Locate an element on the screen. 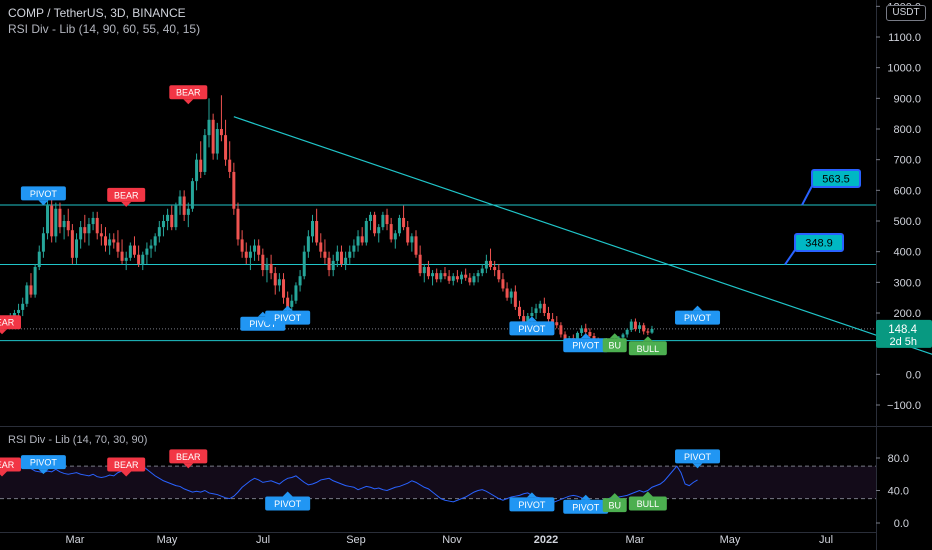 This screenshot has width=932, height=550. price-axis-label: 300.0 is located at coordinates (907, 283).